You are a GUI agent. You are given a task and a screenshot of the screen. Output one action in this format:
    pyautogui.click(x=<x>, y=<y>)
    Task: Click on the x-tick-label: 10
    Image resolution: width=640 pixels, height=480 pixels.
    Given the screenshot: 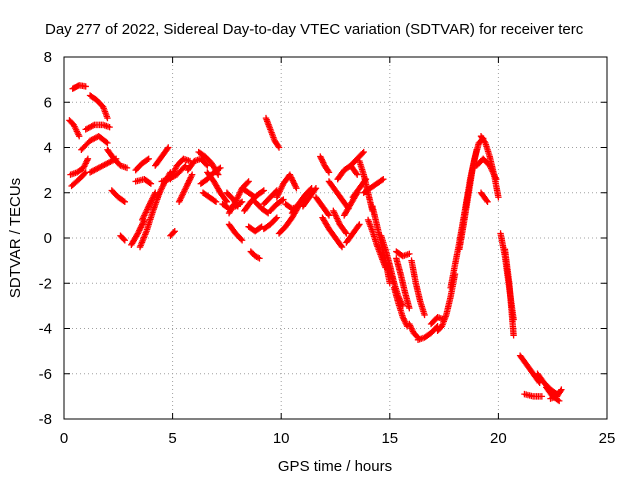 What is the action you would take?
    pyautogui.click(x=281, y=438)
    